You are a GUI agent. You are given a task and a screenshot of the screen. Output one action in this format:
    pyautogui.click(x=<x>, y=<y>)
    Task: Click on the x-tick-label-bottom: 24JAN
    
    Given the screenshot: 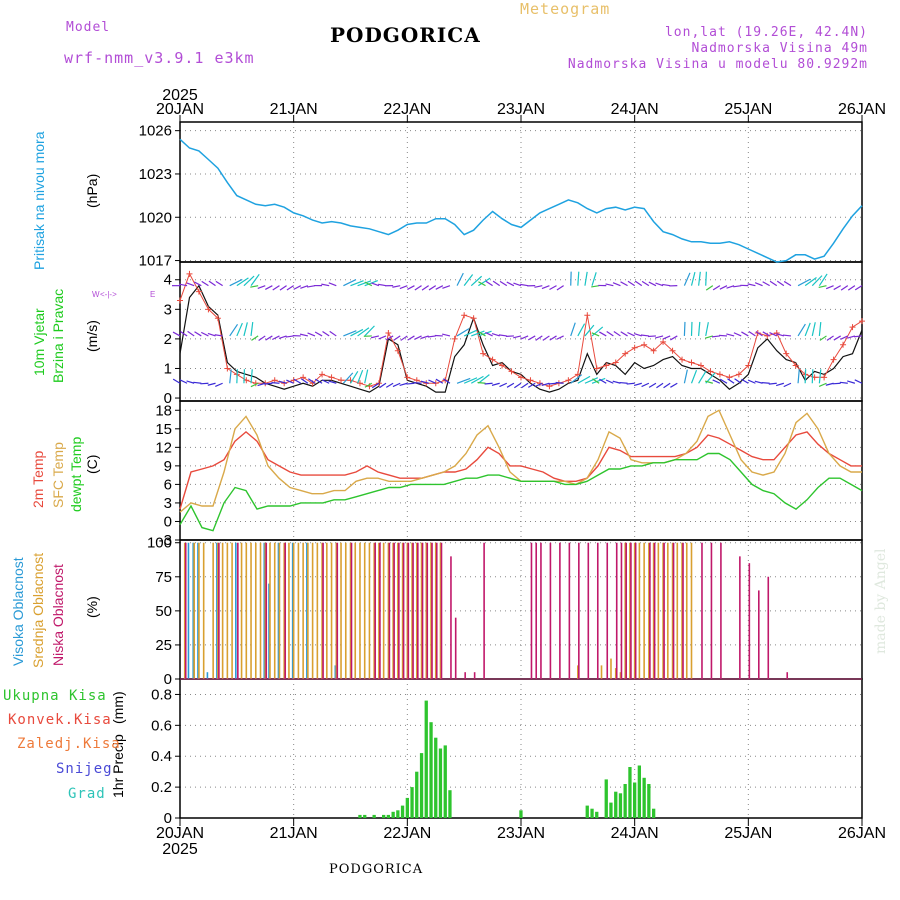 What is the action you would take?
    pyautogui.click(x=635, y=833)
    